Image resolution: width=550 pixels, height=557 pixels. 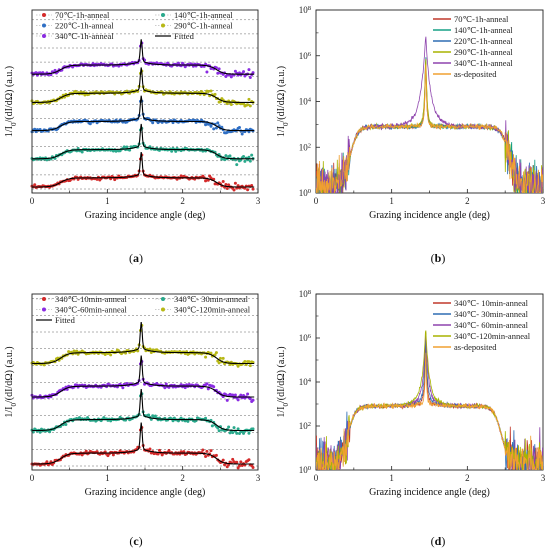 I want to click on legend-item: 140℃-1h-anneal, so click(x=473, y=30).